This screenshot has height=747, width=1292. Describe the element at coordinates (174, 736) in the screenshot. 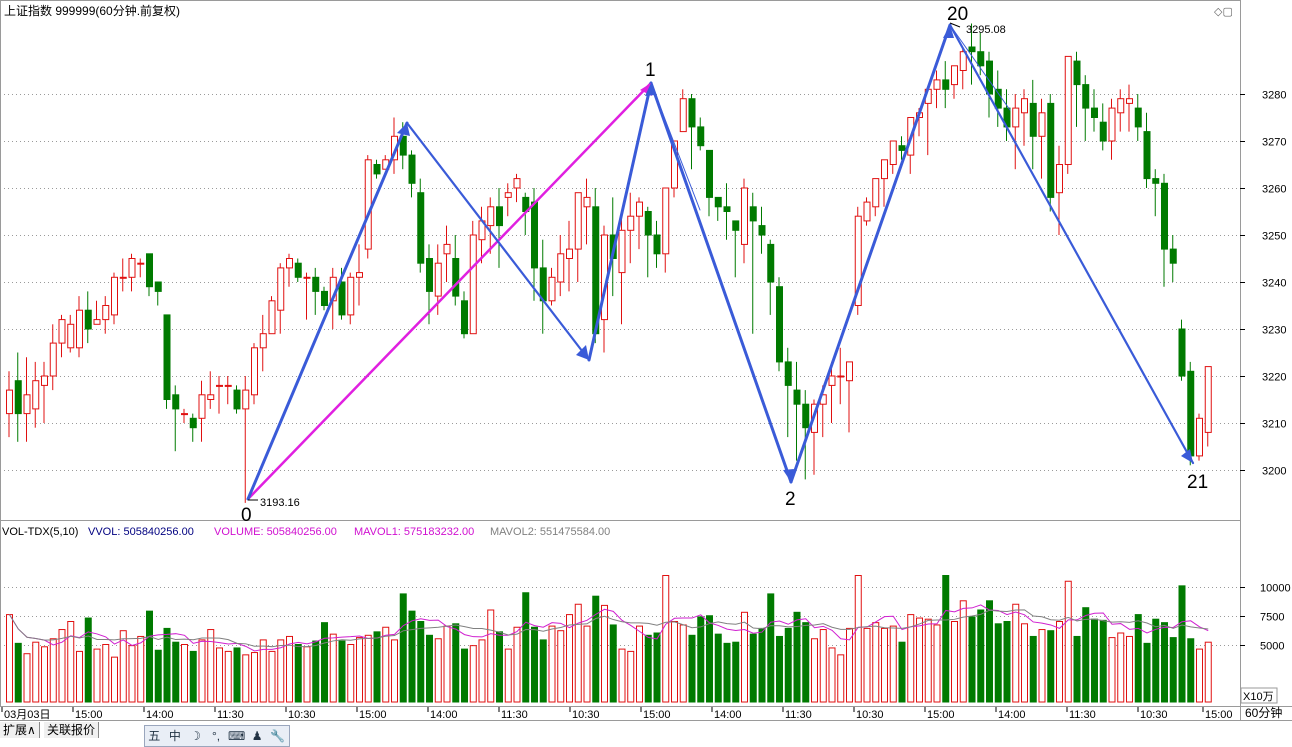

I see `zhong-icon: 中` at that location.